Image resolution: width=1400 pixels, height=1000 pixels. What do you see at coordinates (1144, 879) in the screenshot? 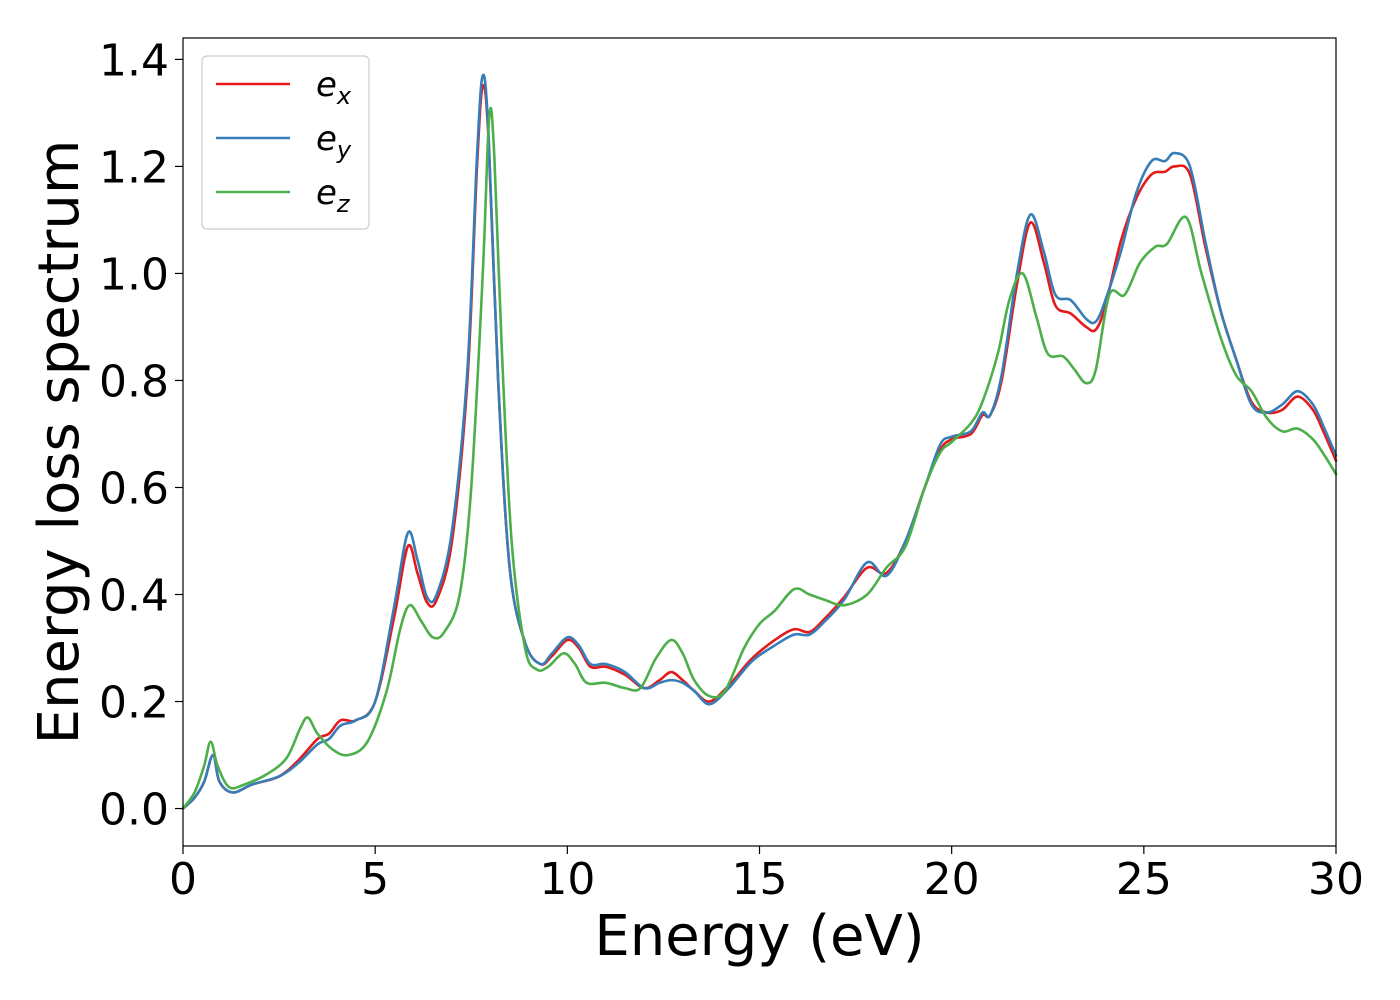
I see `x-tick-label: 25` at bounding box center [1144, 879].